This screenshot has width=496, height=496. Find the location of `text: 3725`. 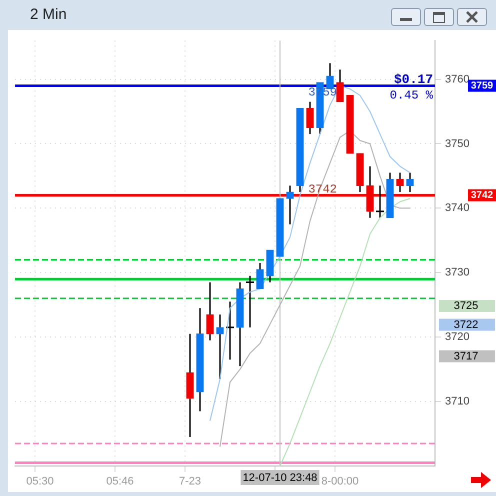

text: 3725 is located at coordinates (466, 306).